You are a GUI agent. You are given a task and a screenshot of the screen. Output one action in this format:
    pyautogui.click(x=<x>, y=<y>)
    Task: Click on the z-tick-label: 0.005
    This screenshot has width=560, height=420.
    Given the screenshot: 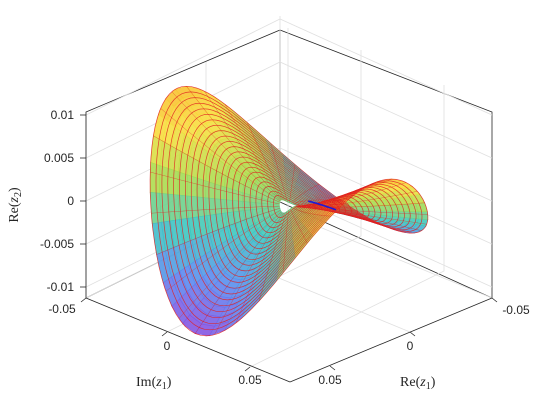 What is the action you would take?
    pyautogui.click(x=59, y=158)
    